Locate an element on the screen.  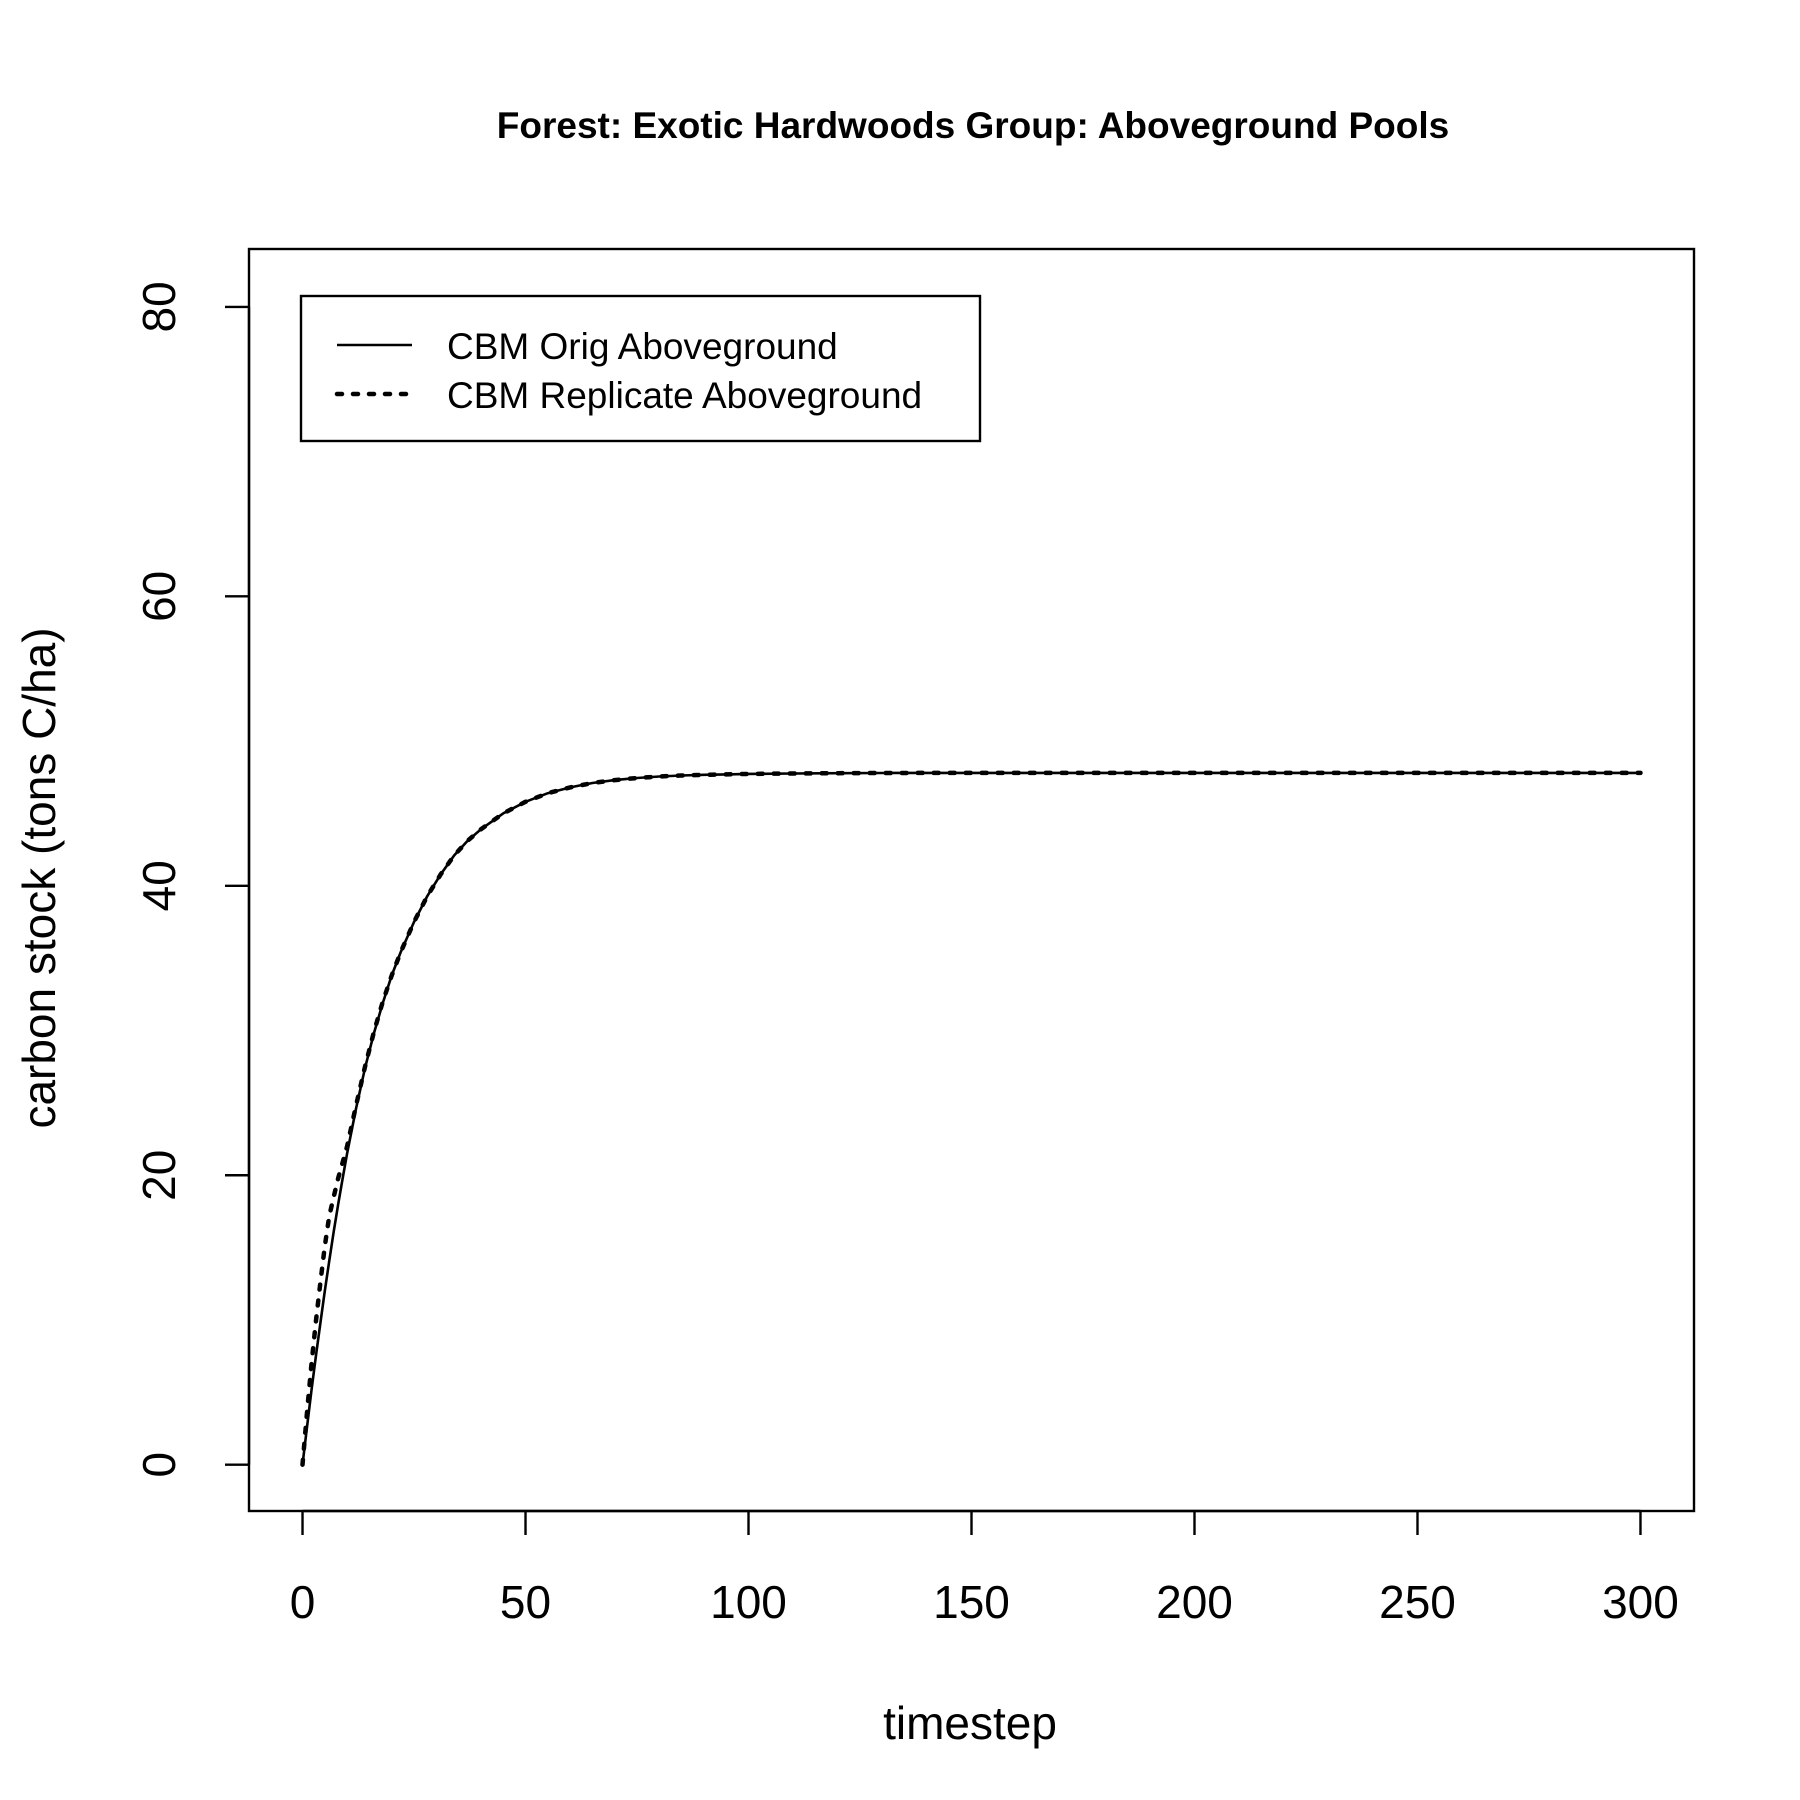
legend-label-orig: CBM Orig Aboveground is located at coordinates (642, 346).